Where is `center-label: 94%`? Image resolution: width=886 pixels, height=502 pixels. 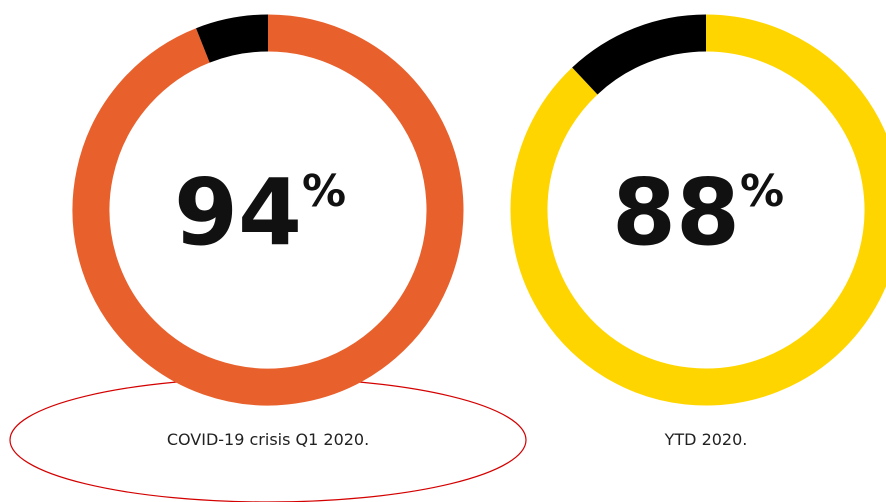
center-label: 94% is located at coordinates (260, 212).